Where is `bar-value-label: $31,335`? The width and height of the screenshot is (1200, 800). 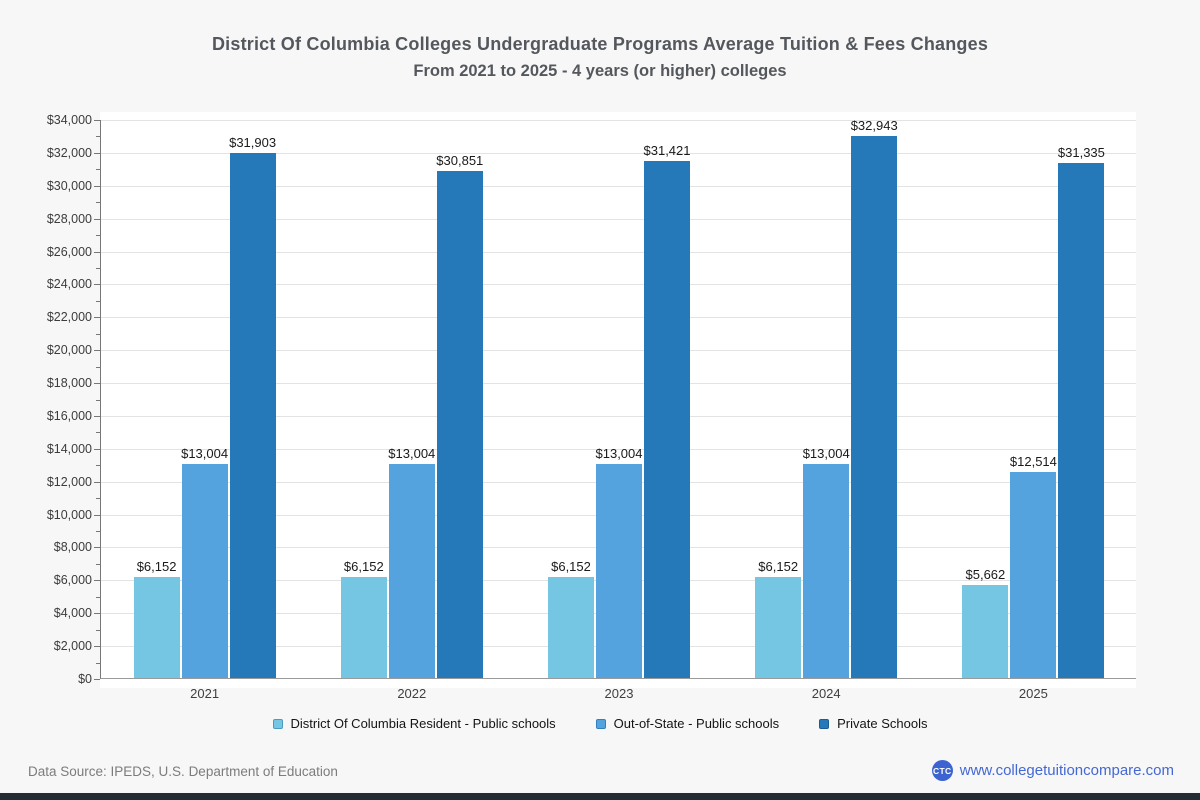
bar-value-label: $31,335 is located at coordinates (1081, 152).